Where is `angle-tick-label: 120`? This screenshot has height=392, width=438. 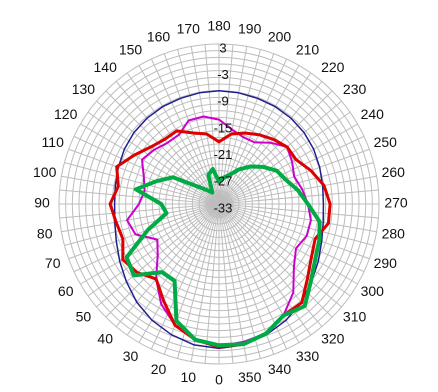 angle-tick-label: 120 is located at coordinates (66, 114).